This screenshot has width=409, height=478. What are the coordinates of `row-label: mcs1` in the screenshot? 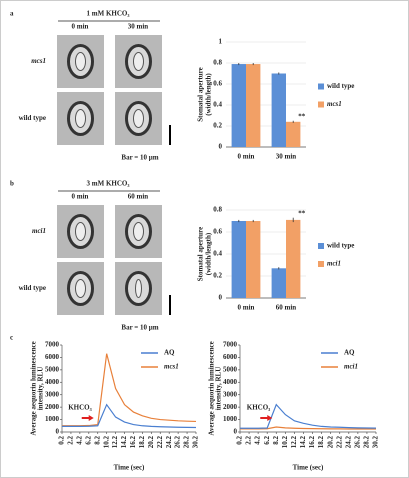 It's located at (38, 61).